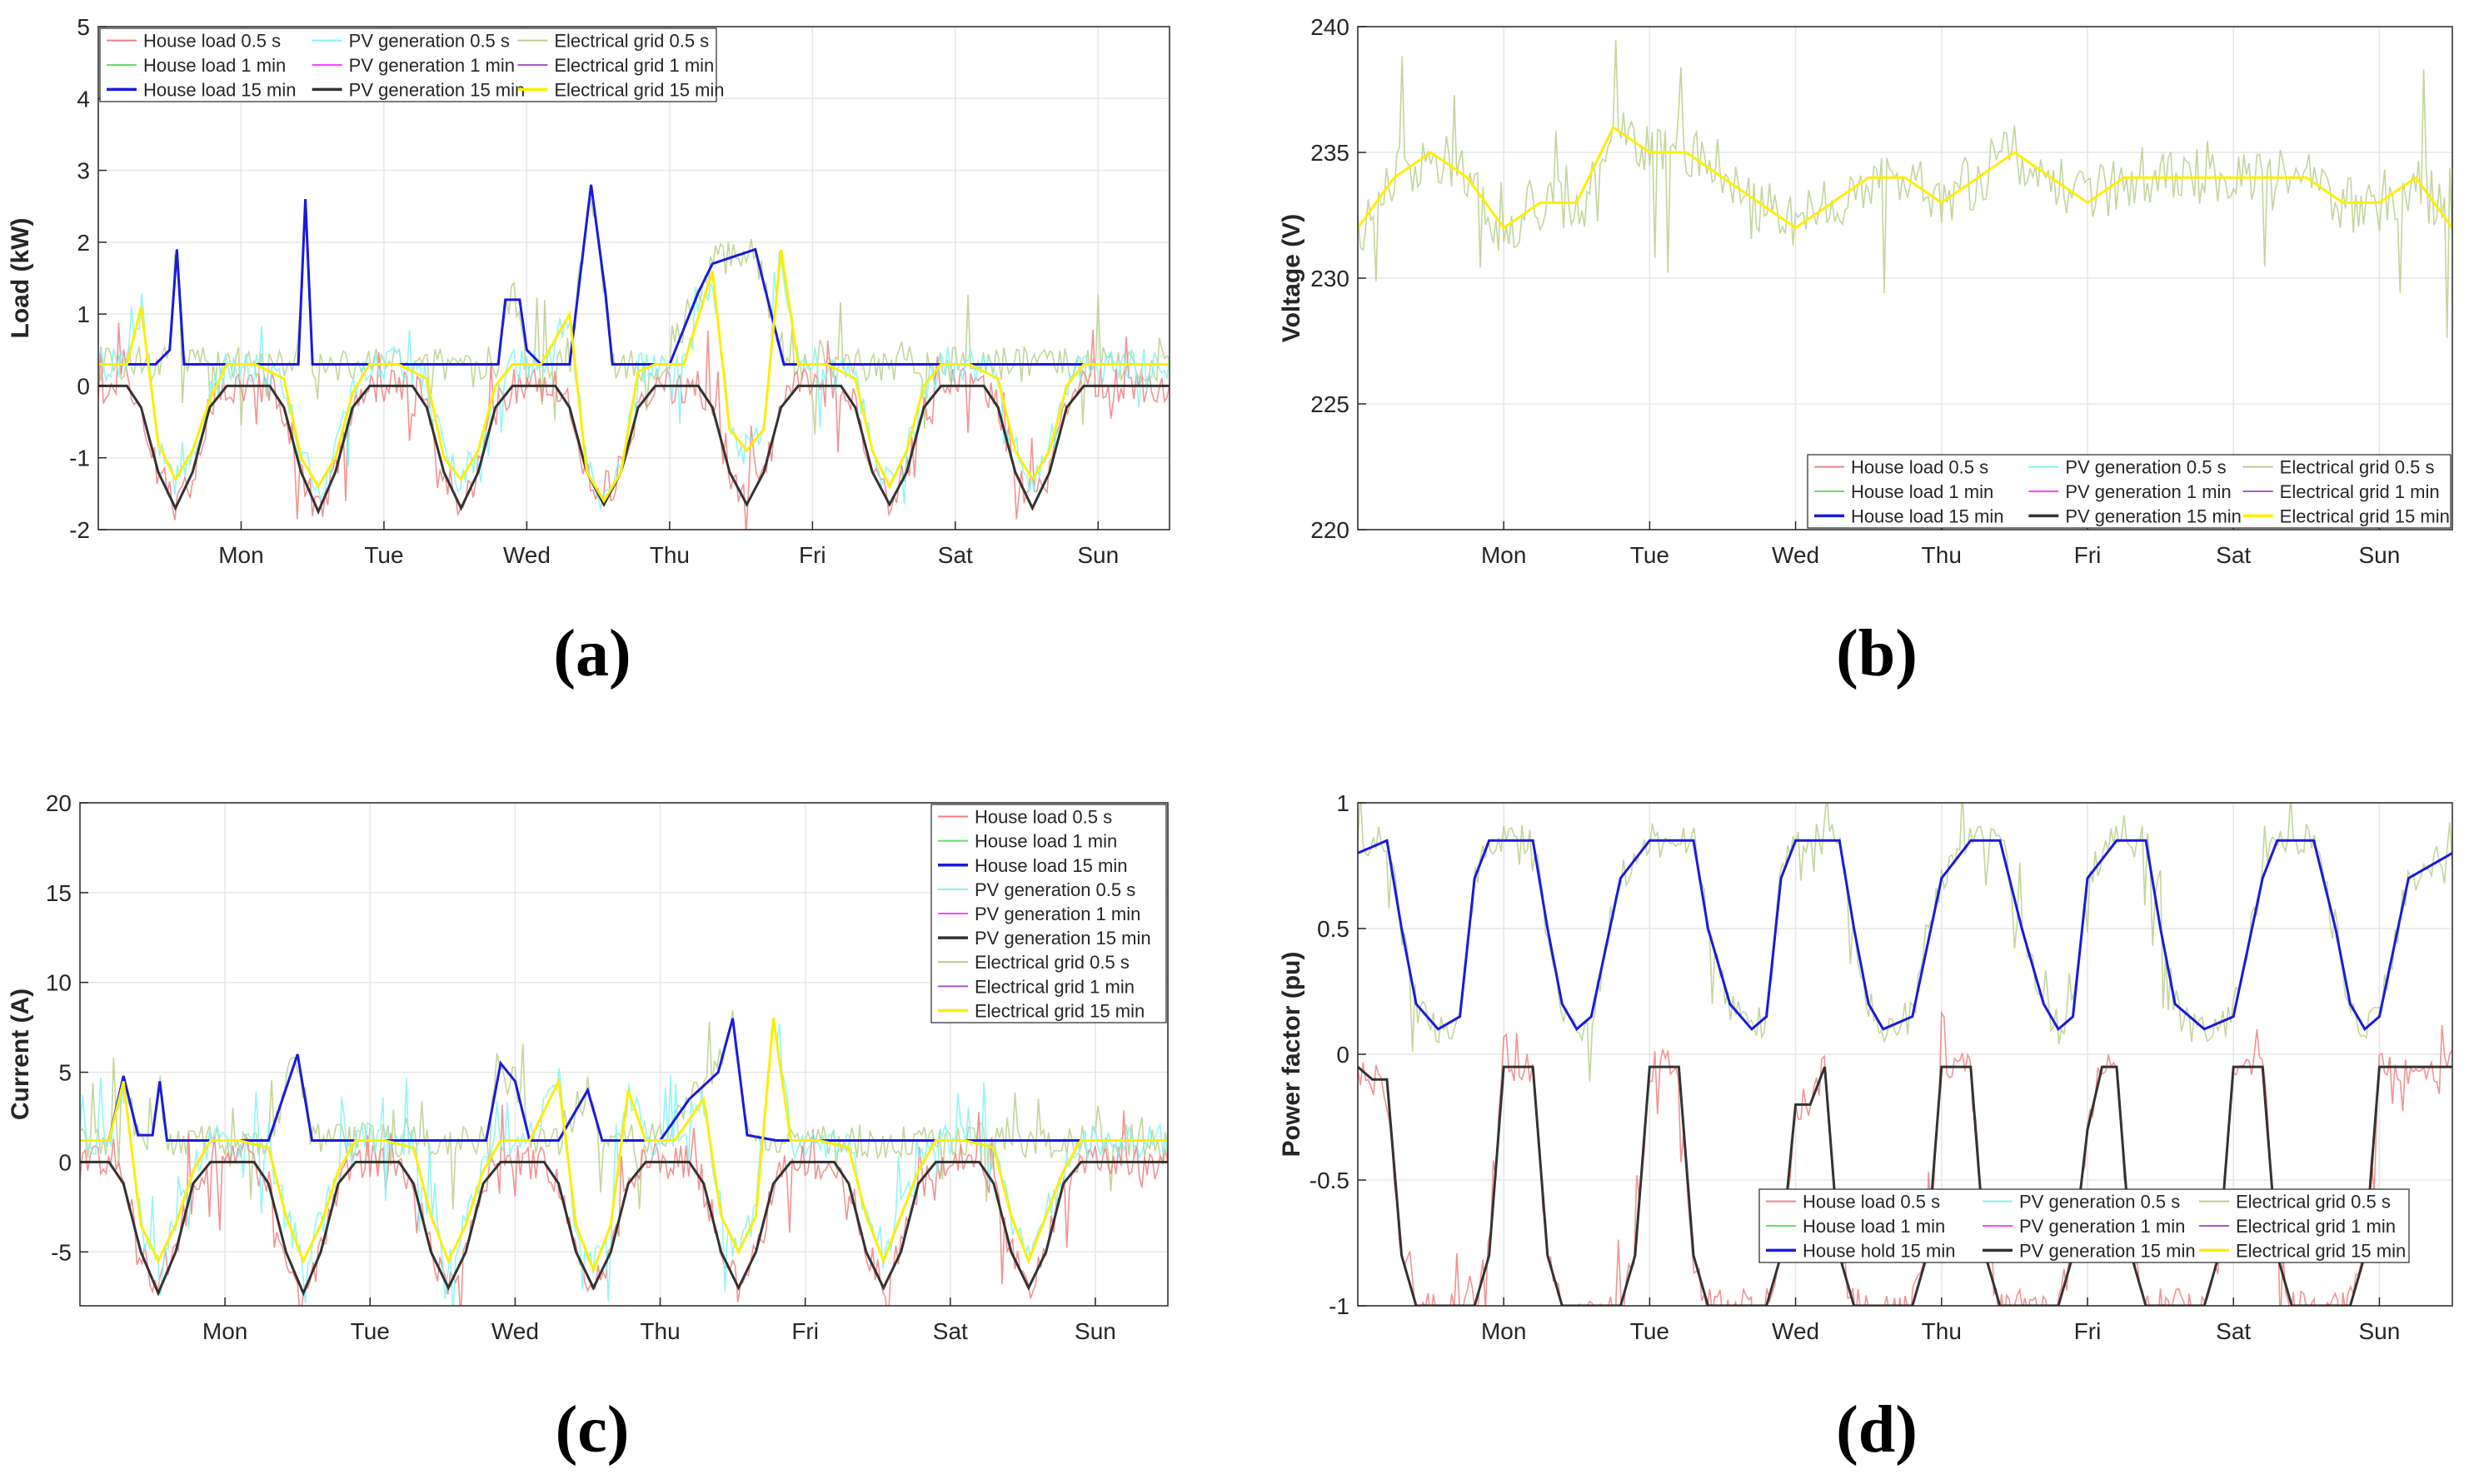 This screenshot has width=2484, height=1484. What do you see at coordinates (1291, 1055) in the screenshot?
I see `y-axis-label: Power factor (pu)` at bounding box center [1291, 1055].